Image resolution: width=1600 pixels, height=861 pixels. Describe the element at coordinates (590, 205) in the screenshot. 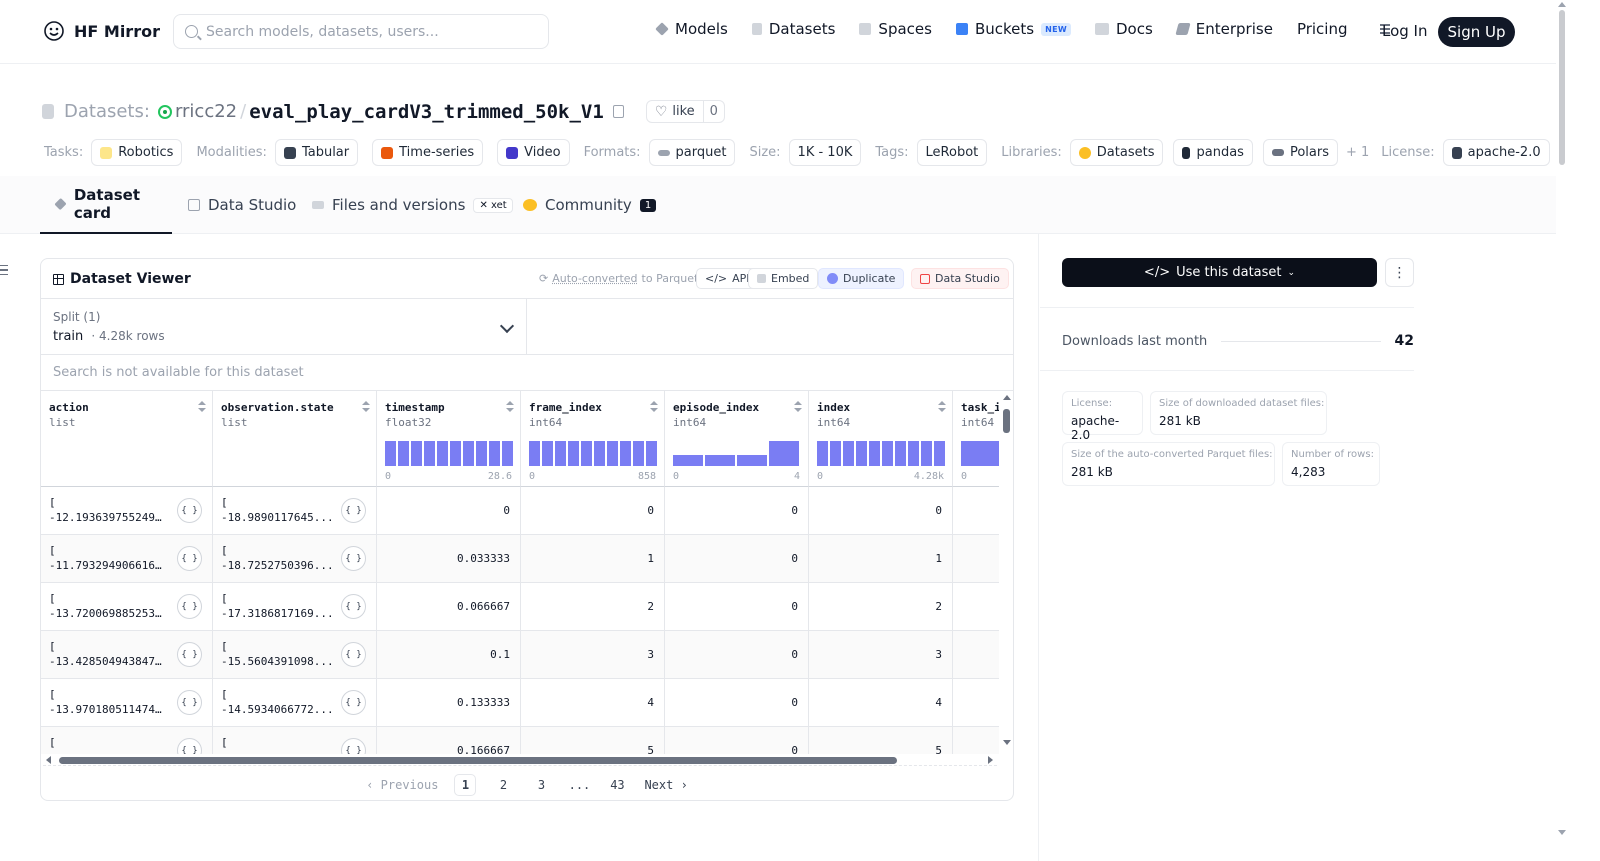

I see `tab-community: Community 1` at that location.